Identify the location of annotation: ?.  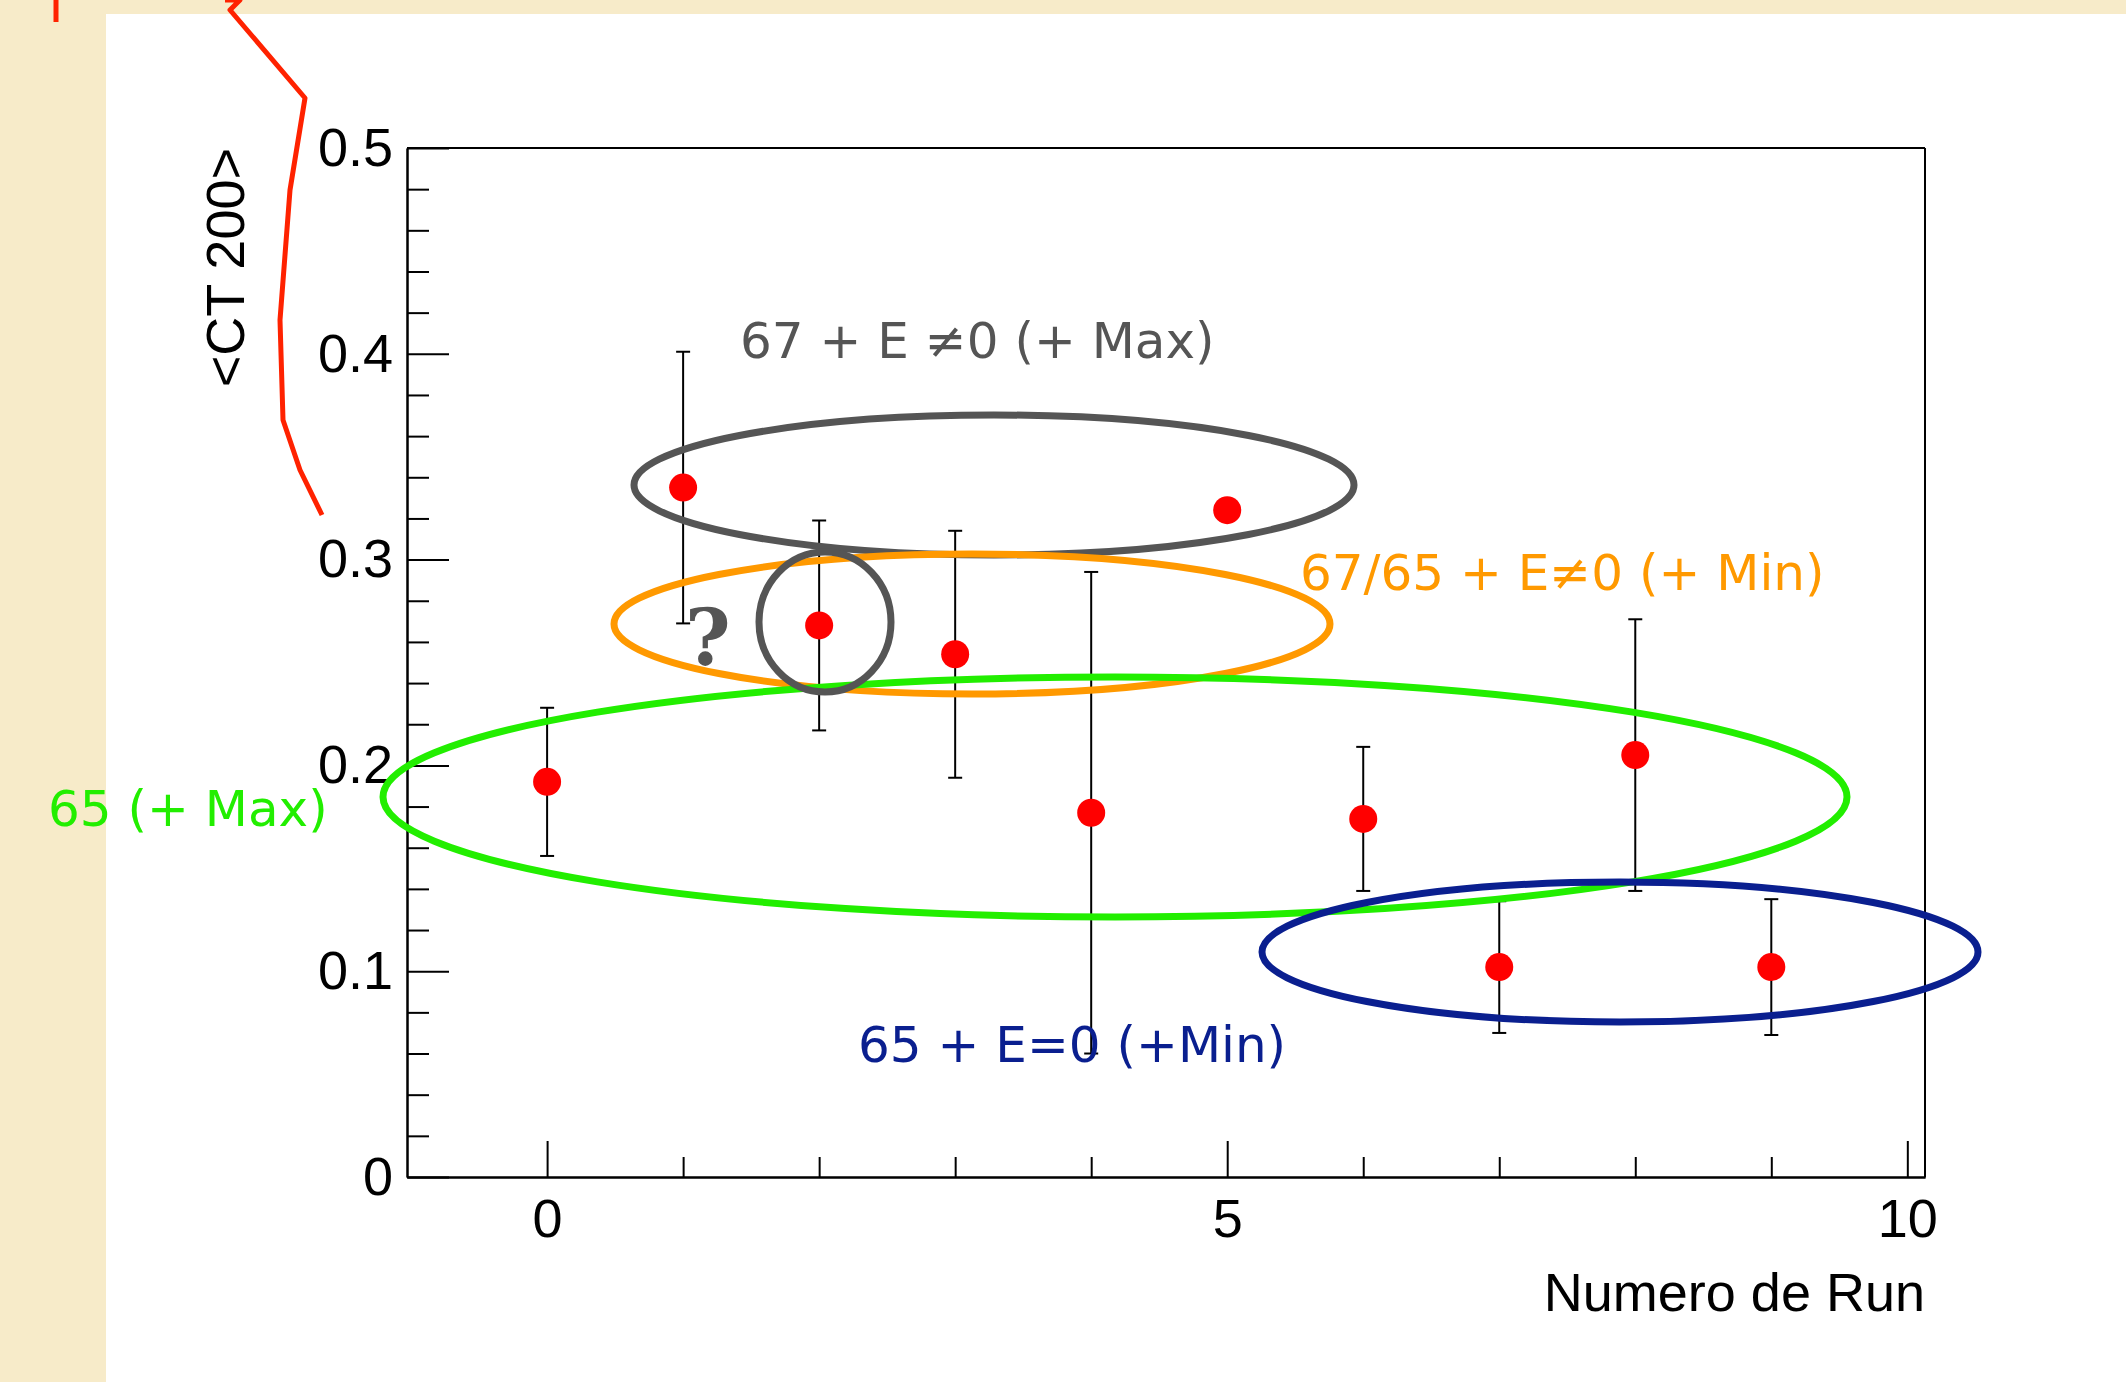
(708, 637).